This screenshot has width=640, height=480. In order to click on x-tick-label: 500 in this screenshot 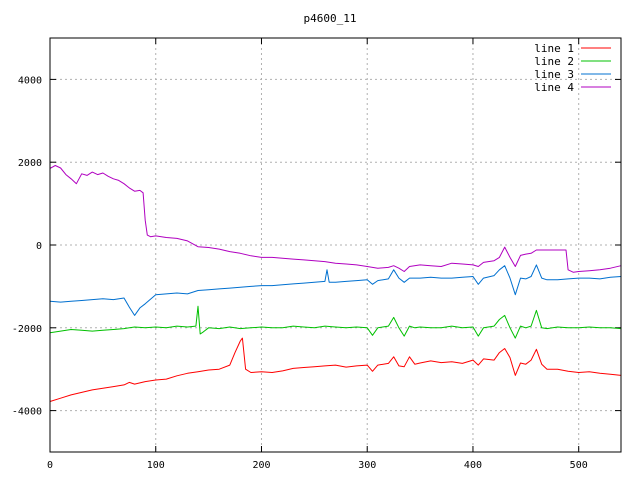, I will do `click(579, 465)`.